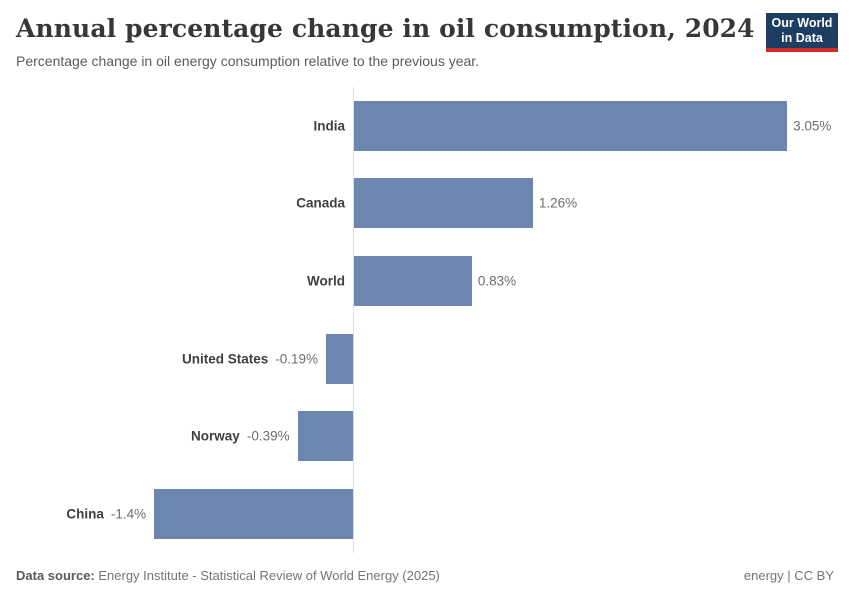 The image size is (850, 600). I want to click on chart-row: 3.05% India, so click(425, 126).